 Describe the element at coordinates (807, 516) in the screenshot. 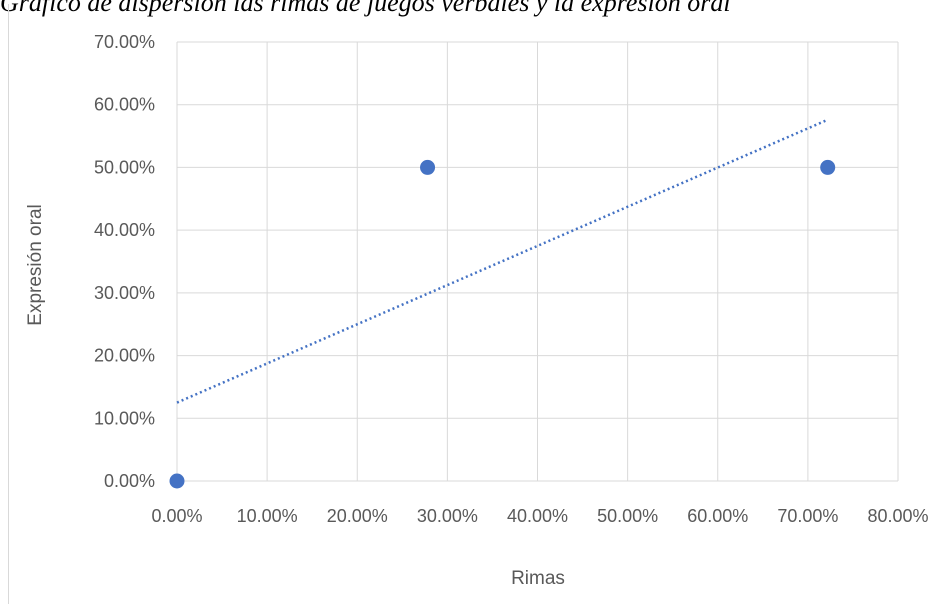

I see `x-tick-label: 70.00%` at that location.